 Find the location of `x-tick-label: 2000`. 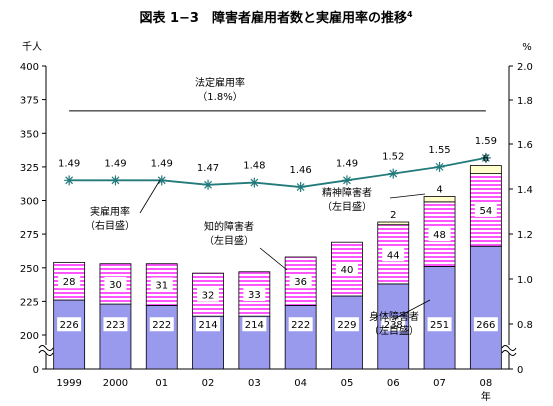

x-tick-label: 2000 is located at coordinates (115, 383).